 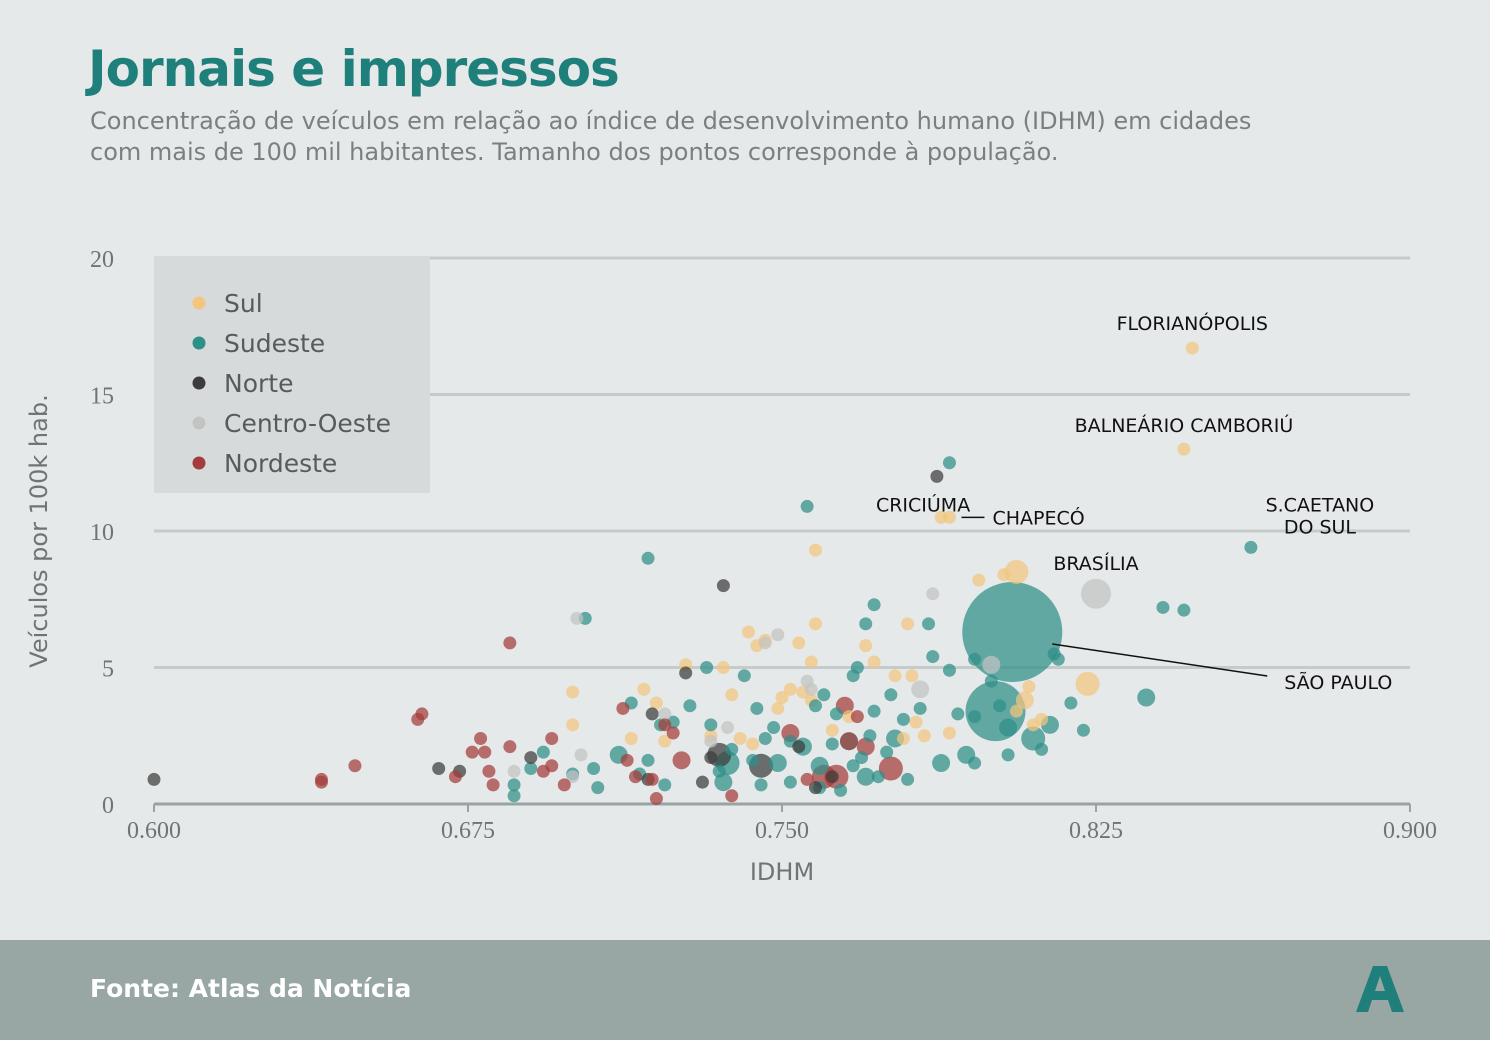 What do you see at coordinates (1192, 323) in the screenshot?
I see `annotation-label: FLORIANÓPOLIS` at bounding box center [1192, 323].